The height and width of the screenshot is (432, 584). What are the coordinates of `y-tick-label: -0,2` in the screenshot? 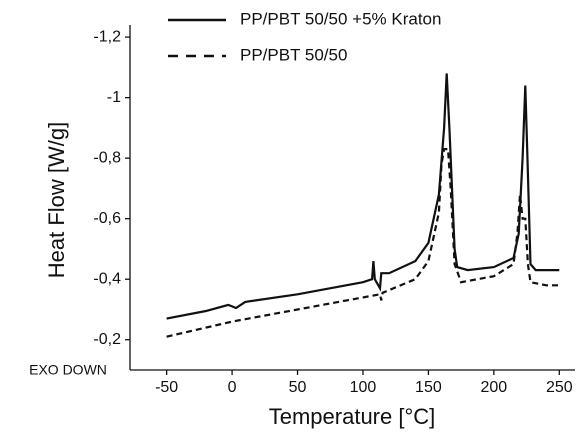 It's located at (107, 339).